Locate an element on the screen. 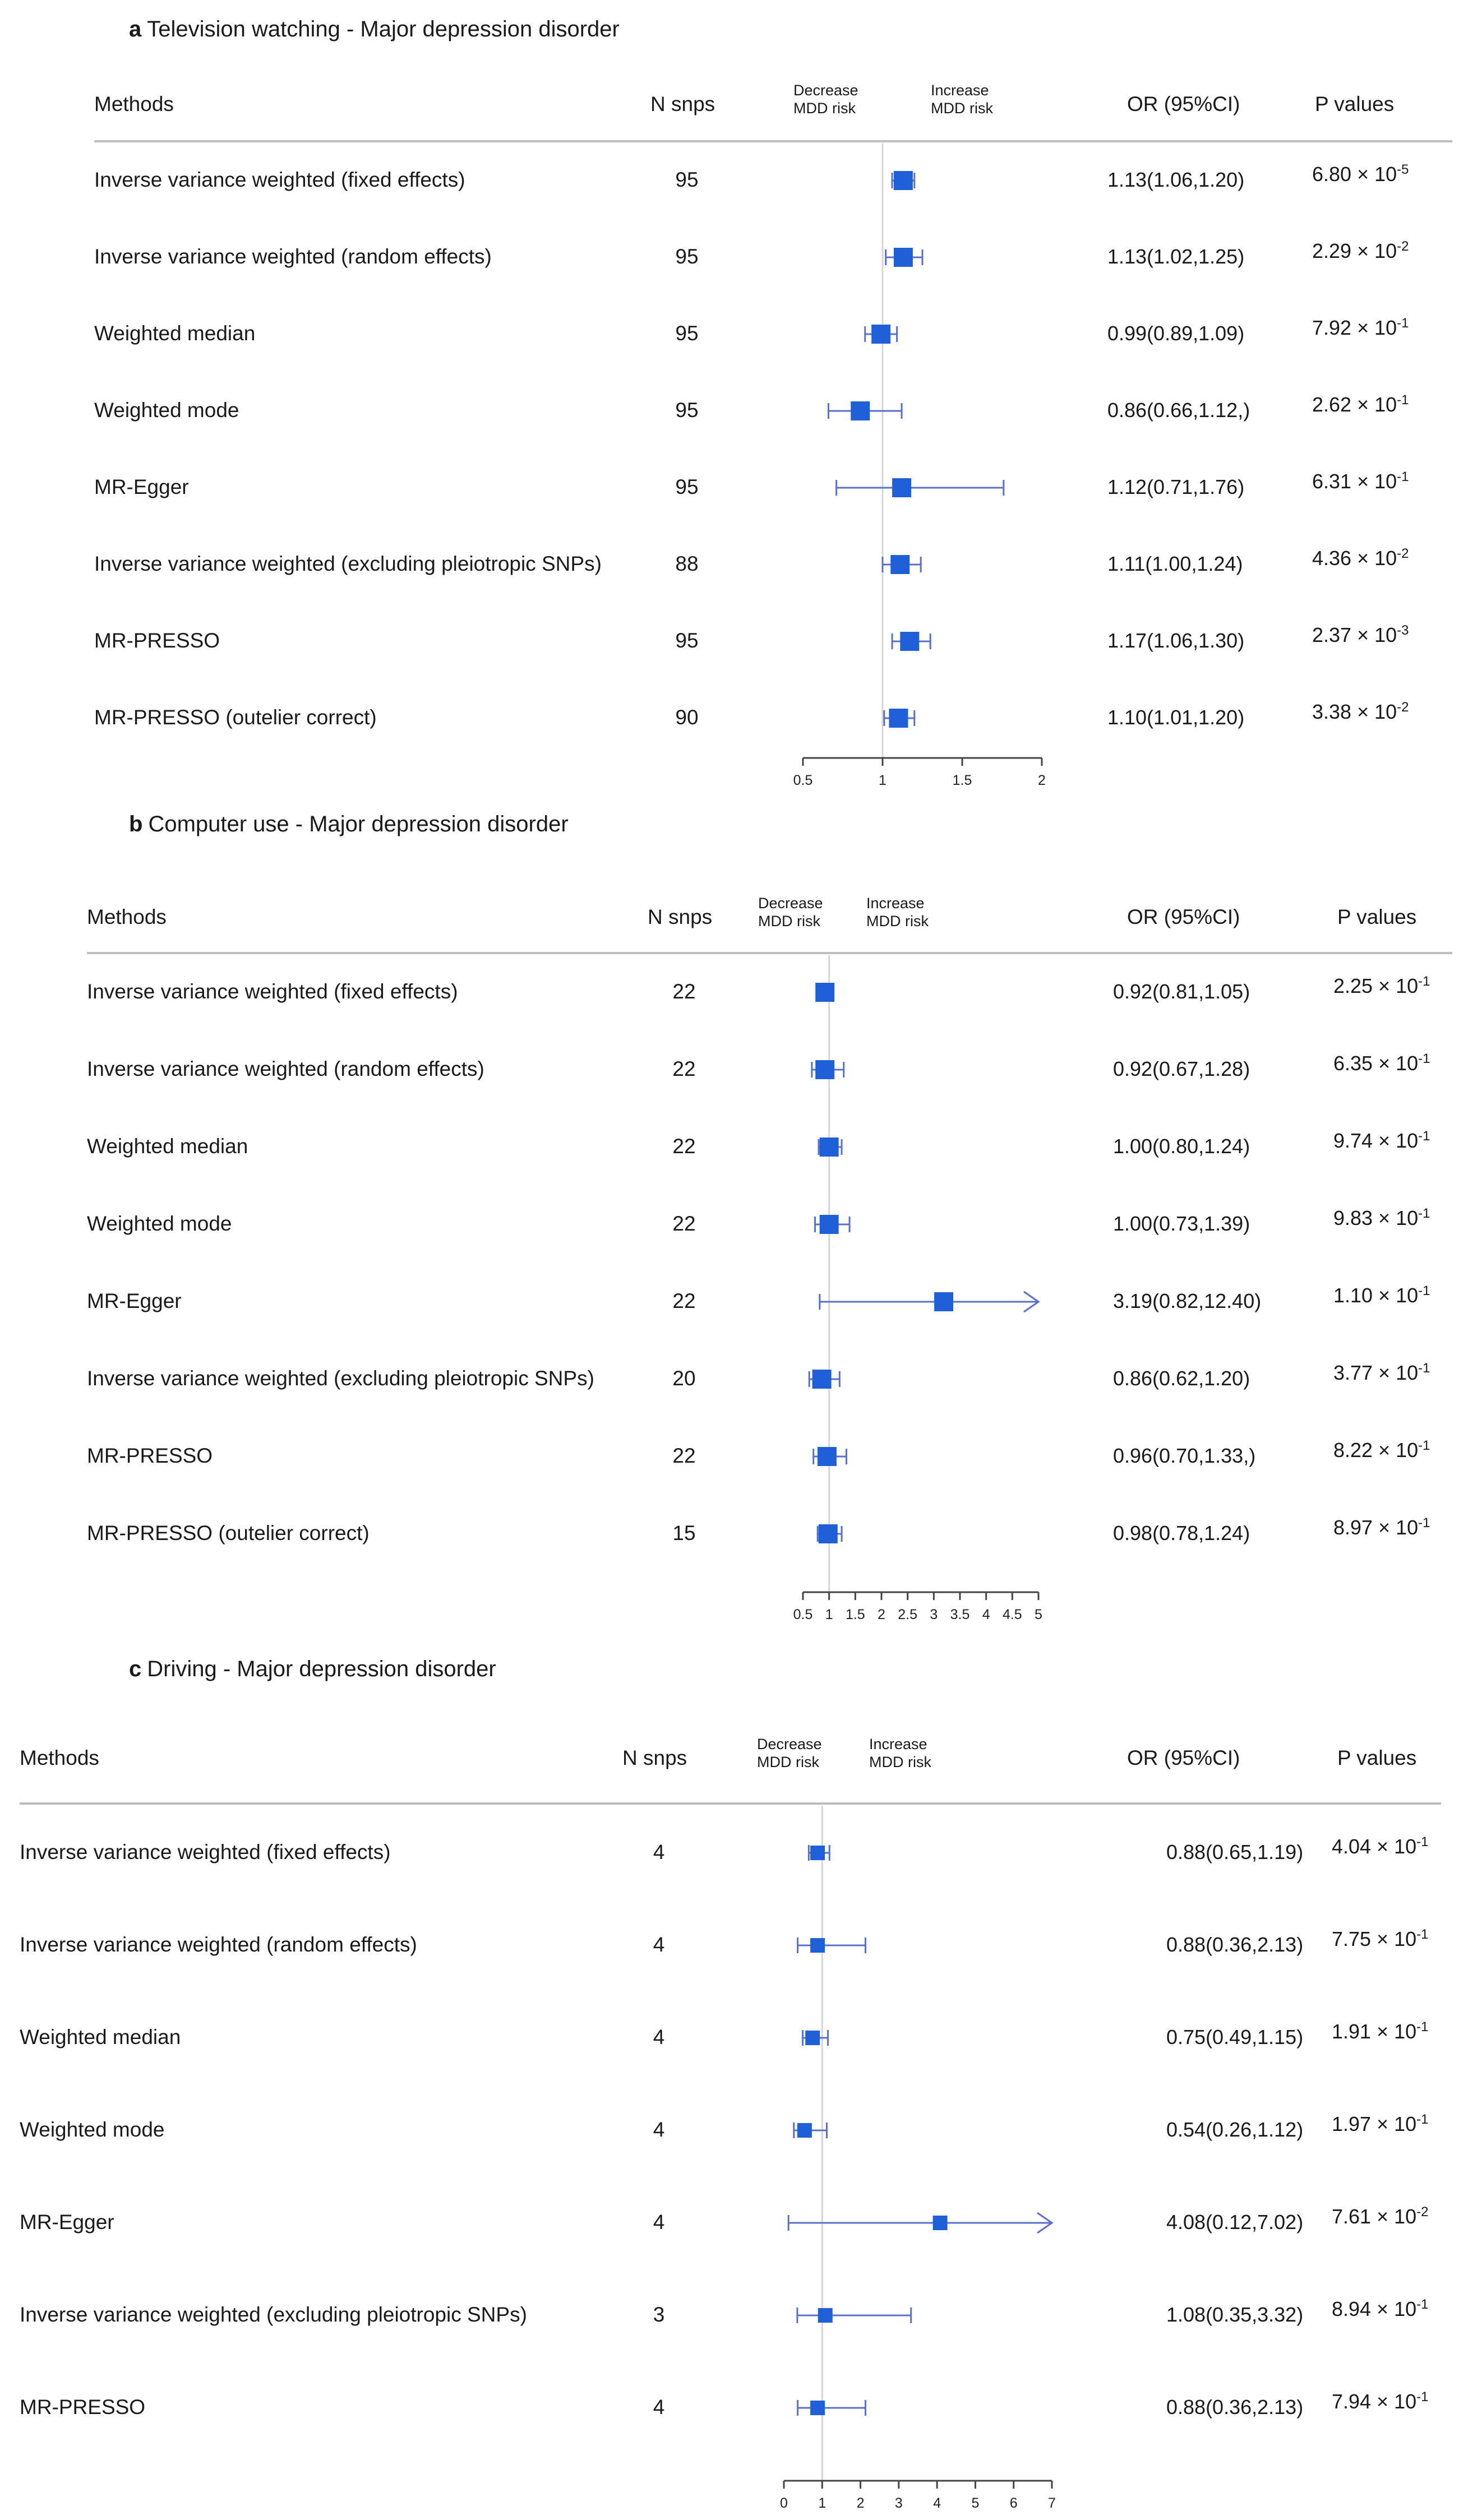 The height and width of the screenshot is (2520, 1459). row-or-ci-value: 0.88(0.36,2.13) is located at coordinates (1235, 2408).